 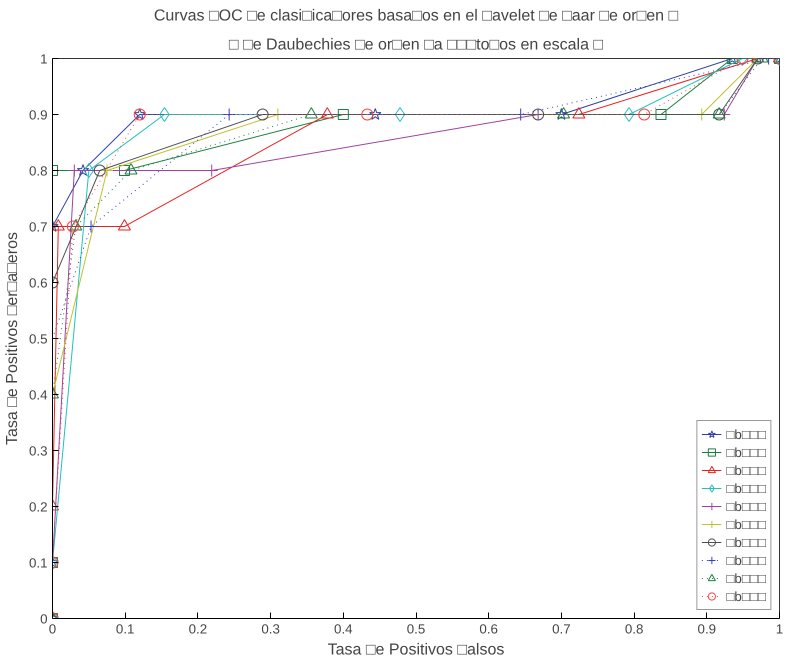 What do you see at coordinates (38, 395) in the screenshot?
I see `y-tick-label: 0.4` at bounding box center [38, 395].